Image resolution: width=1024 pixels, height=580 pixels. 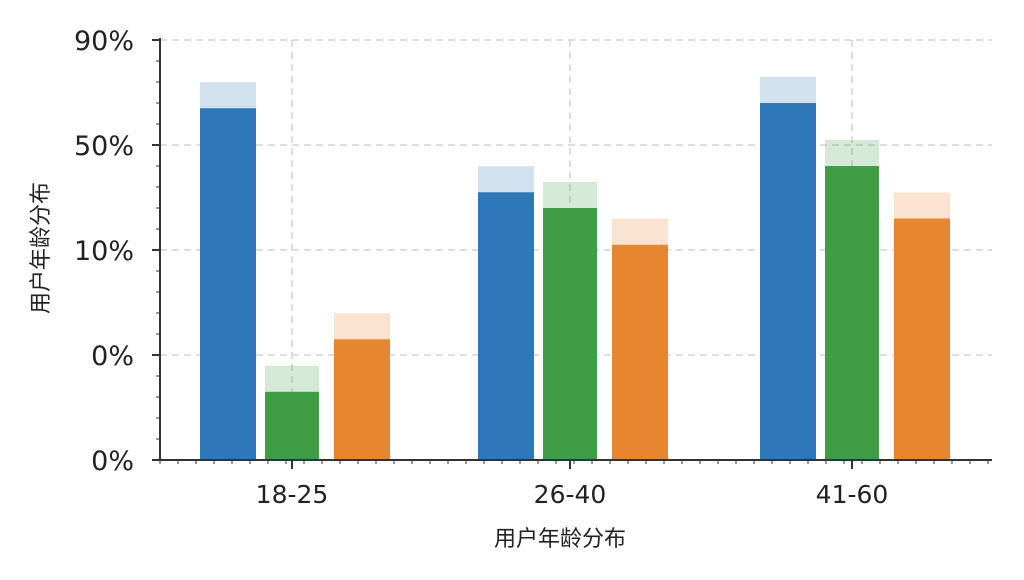 What do you see at coordinates (560, 539) in the screenshot?
I see `x-axis-title: 用户年龄分布` at bounding box center [560, 539].